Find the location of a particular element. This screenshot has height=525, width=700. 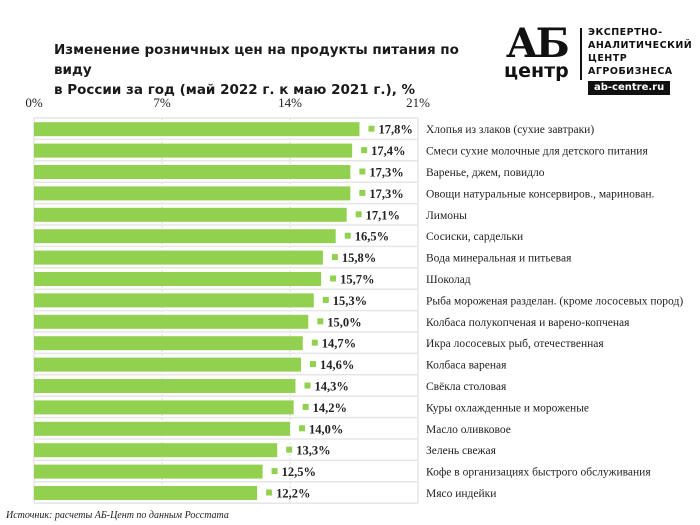

category-label: Колбаса полукопченая и варено-копченая is located at coordinates (528, 323).